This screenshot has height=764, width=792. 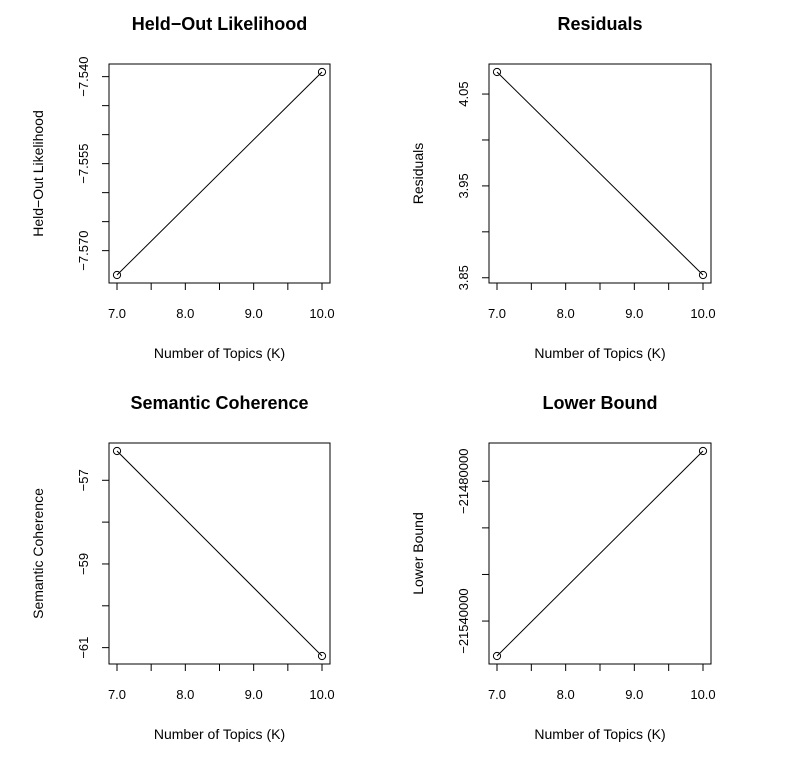 What do you see at coordinates (38, 553) in the screenshot?
I see `semantic-coherence-y-axis-label: Semantic Coherence` at bounding box center [38, 553].